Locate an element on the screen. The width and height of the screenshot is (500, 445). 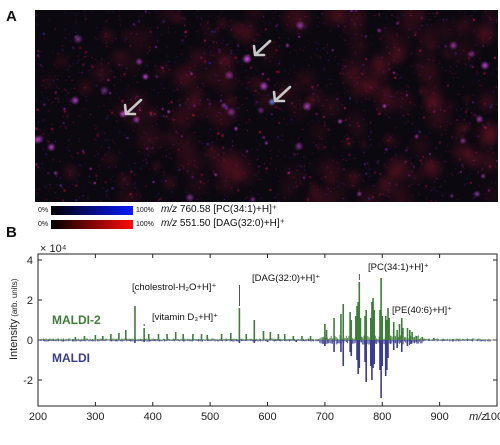
x-tick-label: 500 is located at coordinates (210, 417).